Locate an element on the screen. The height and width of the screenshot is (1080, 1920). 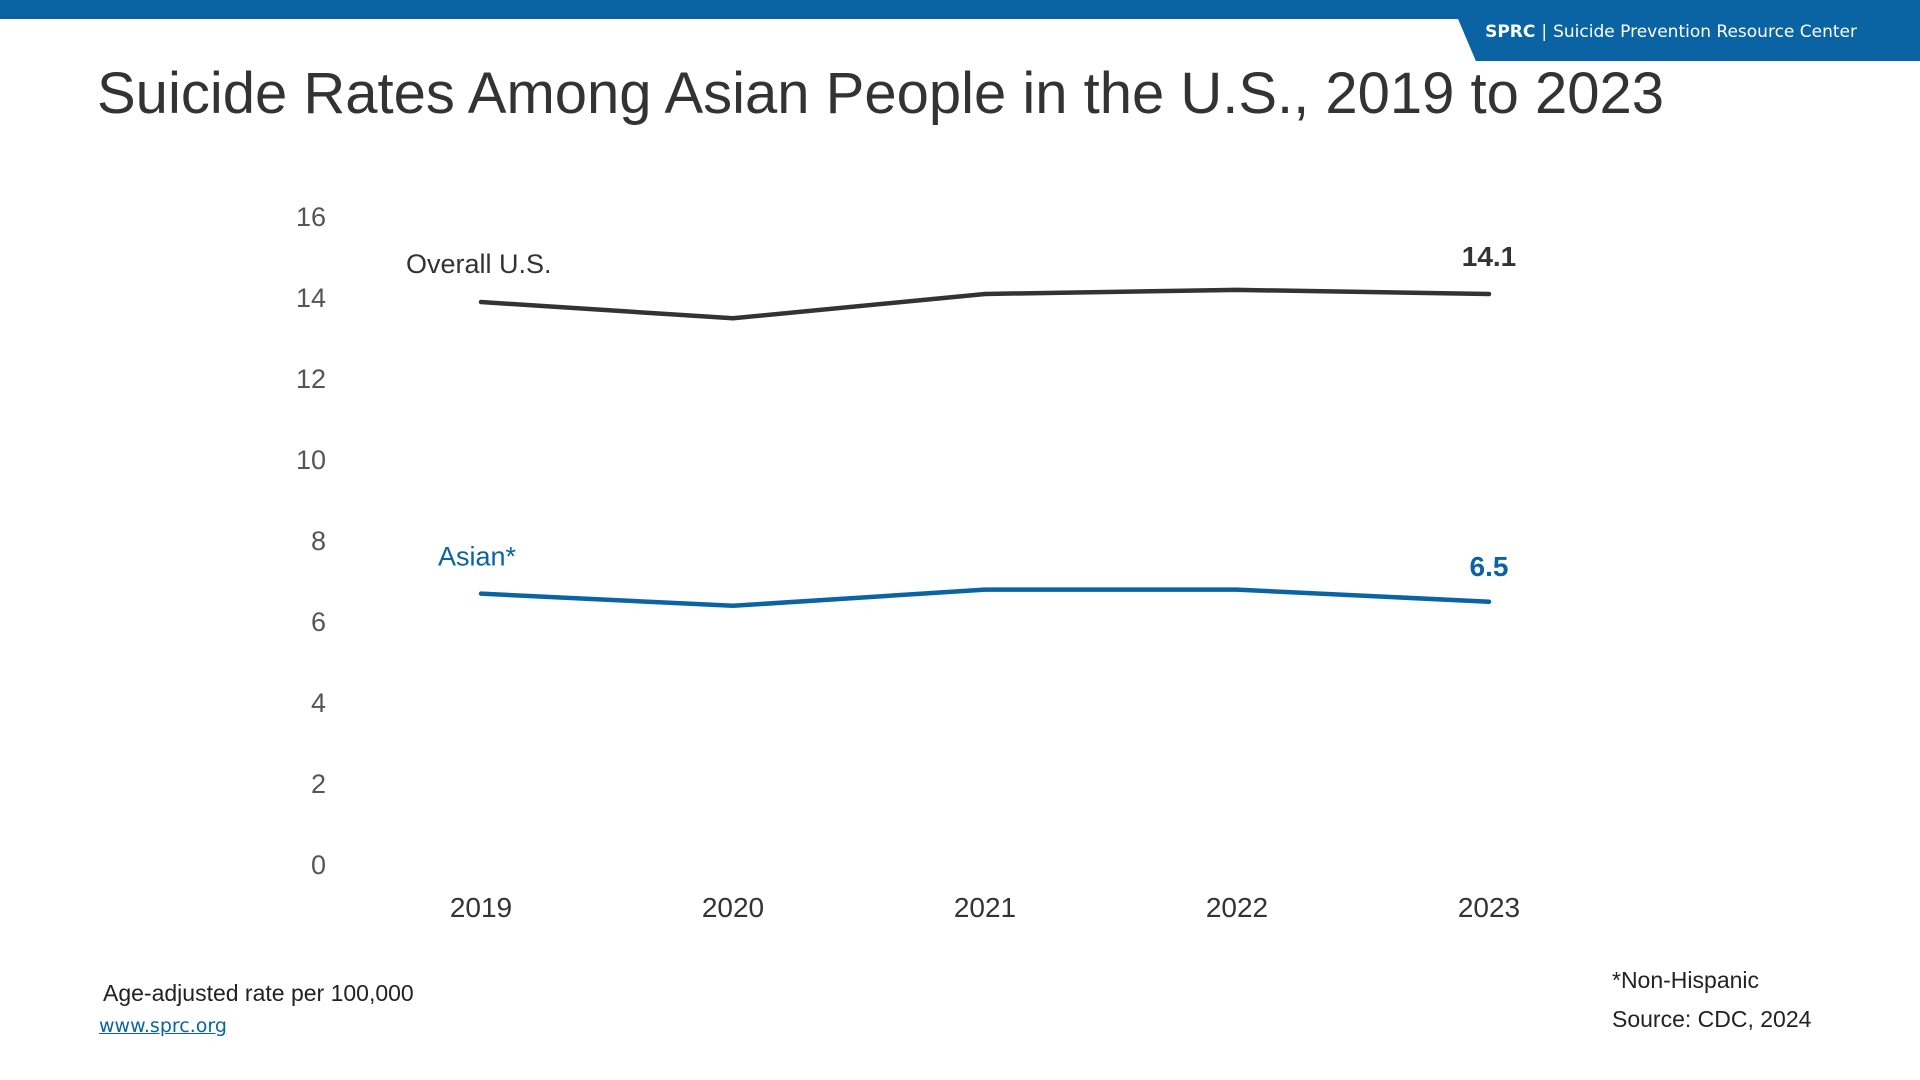
source-citation: Source: CDC, 2024 is located at coordinates (1712, 1019).